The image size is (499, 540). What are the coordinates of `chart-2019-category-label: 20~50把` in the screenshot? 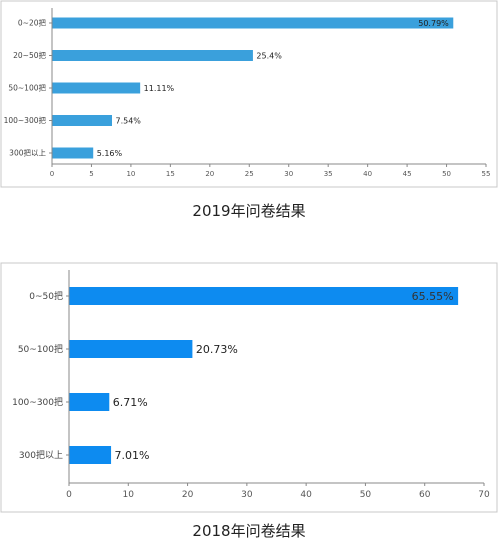 It's located at (29, 55).